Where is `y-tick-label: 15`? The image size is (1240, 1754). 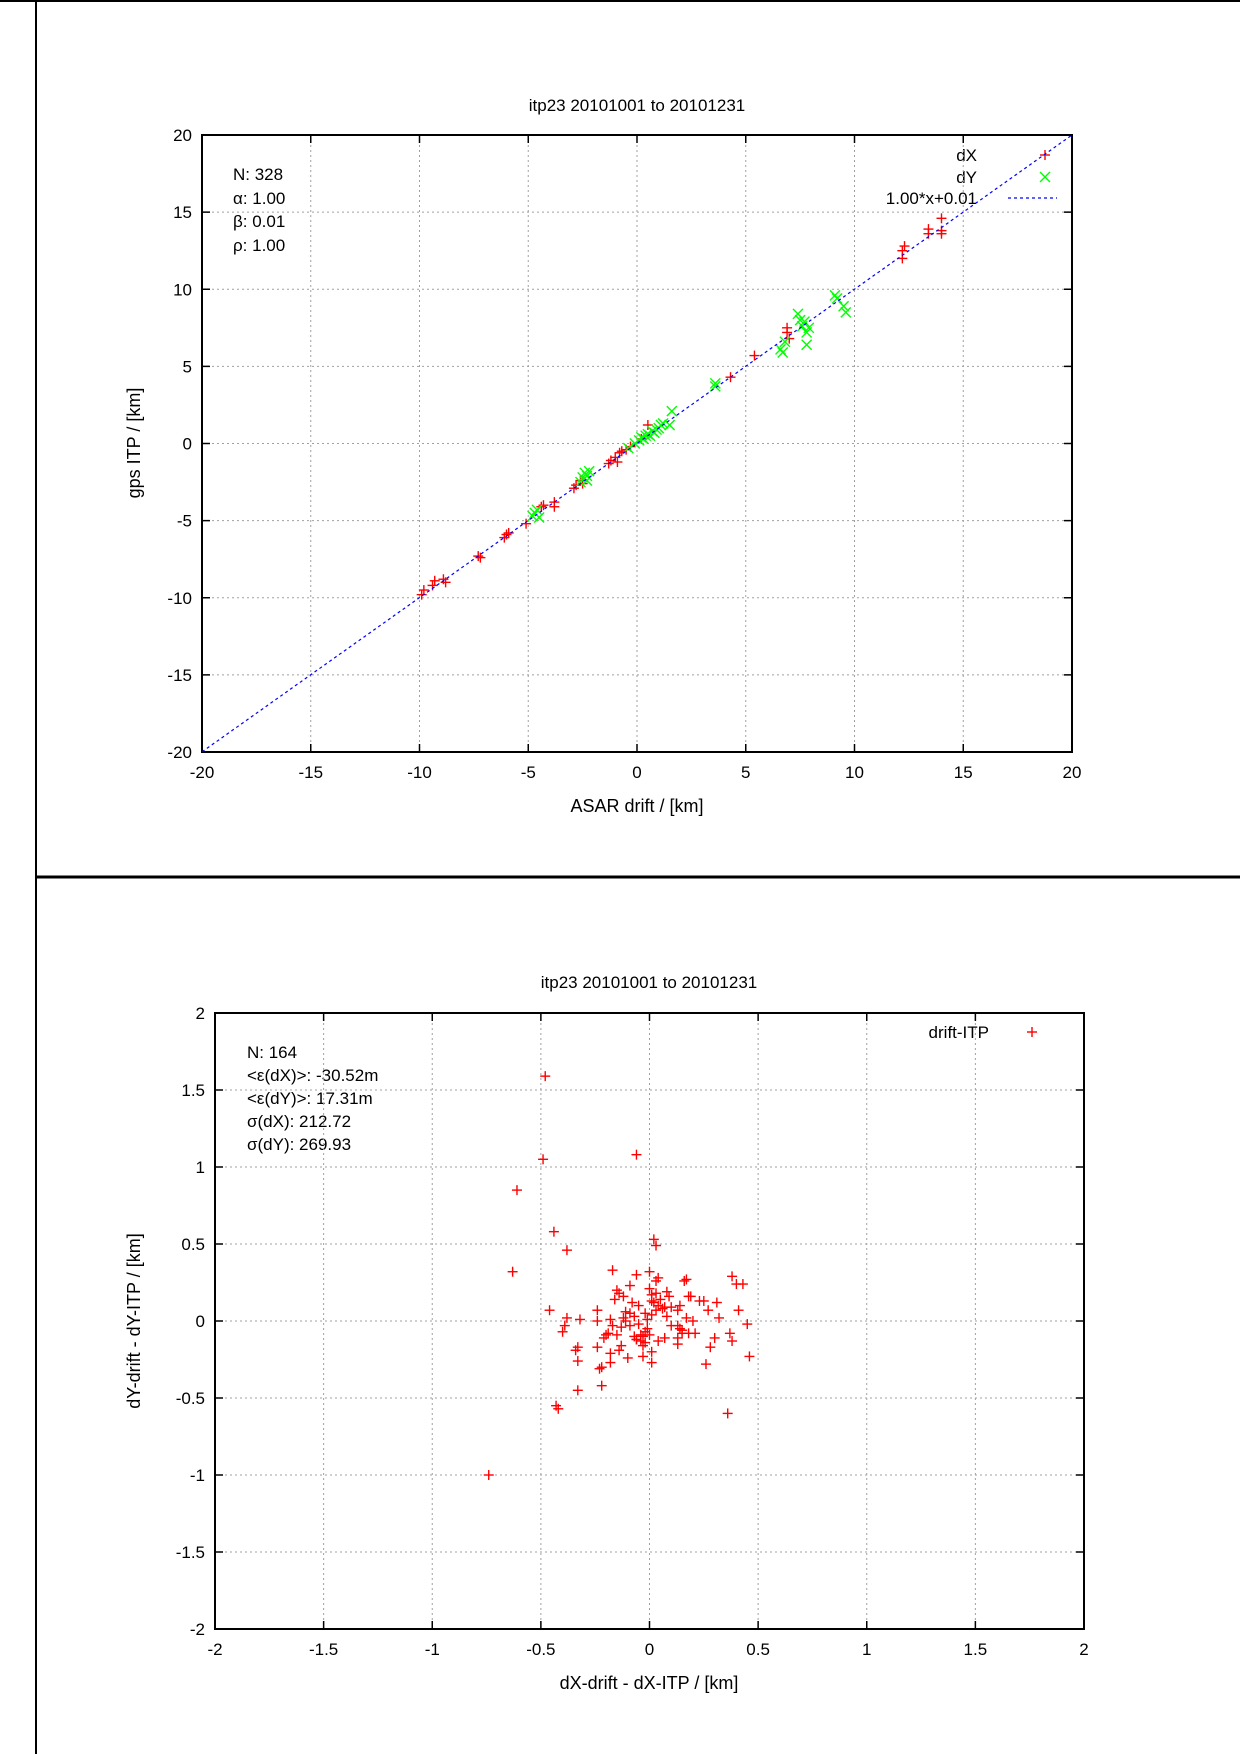
y-tick-label: 15 is located at coordinates (182, 212).